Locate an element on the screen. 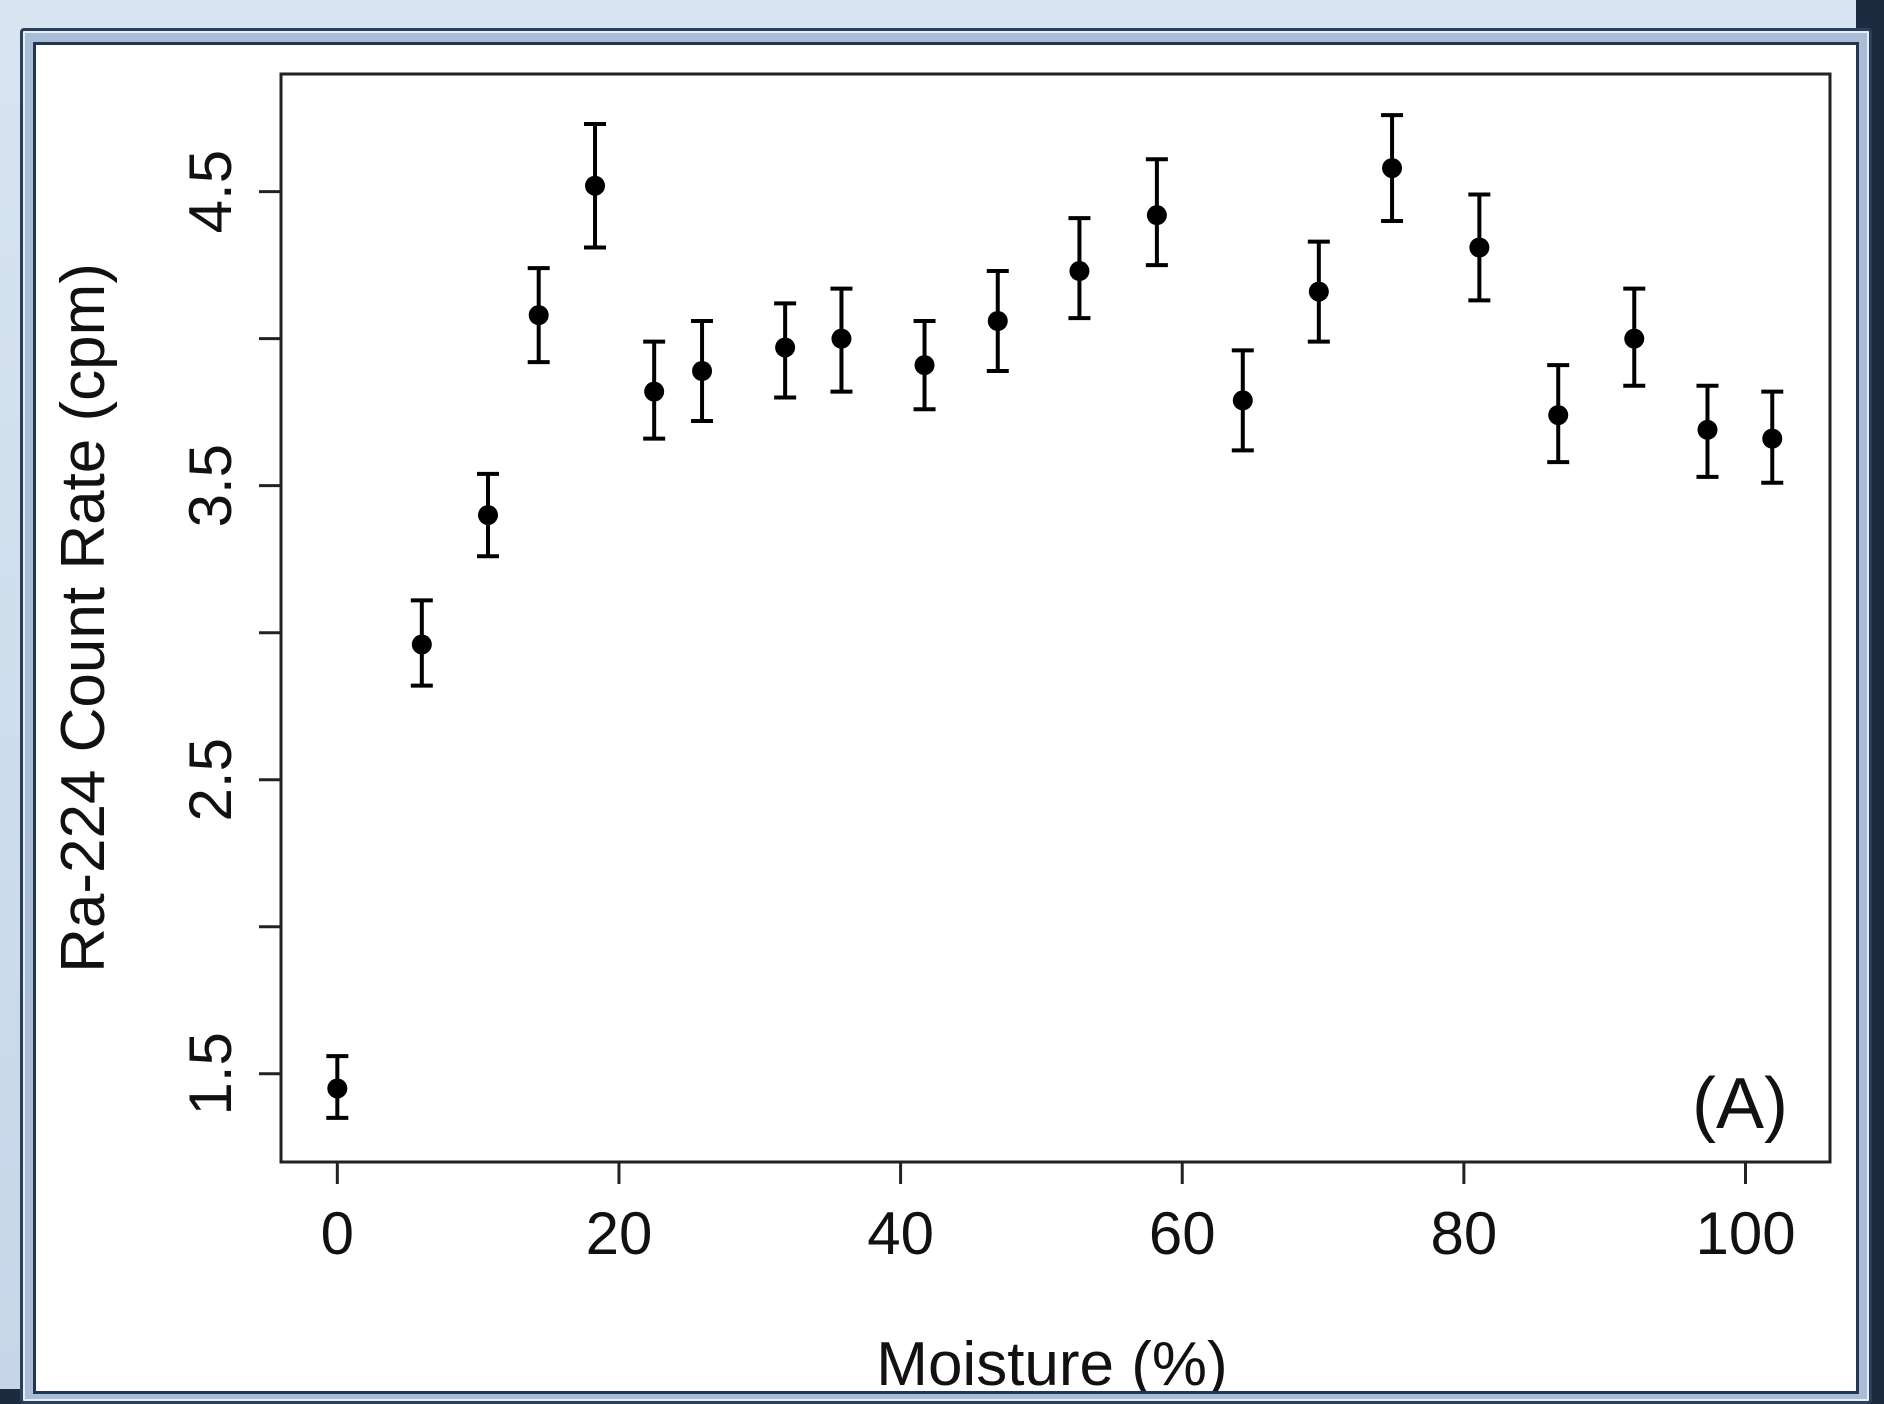 This screenshot has width=1884, height=1404. x-axis: 0 20 40 60 80 100 is located at coordinates (1058, 1214).